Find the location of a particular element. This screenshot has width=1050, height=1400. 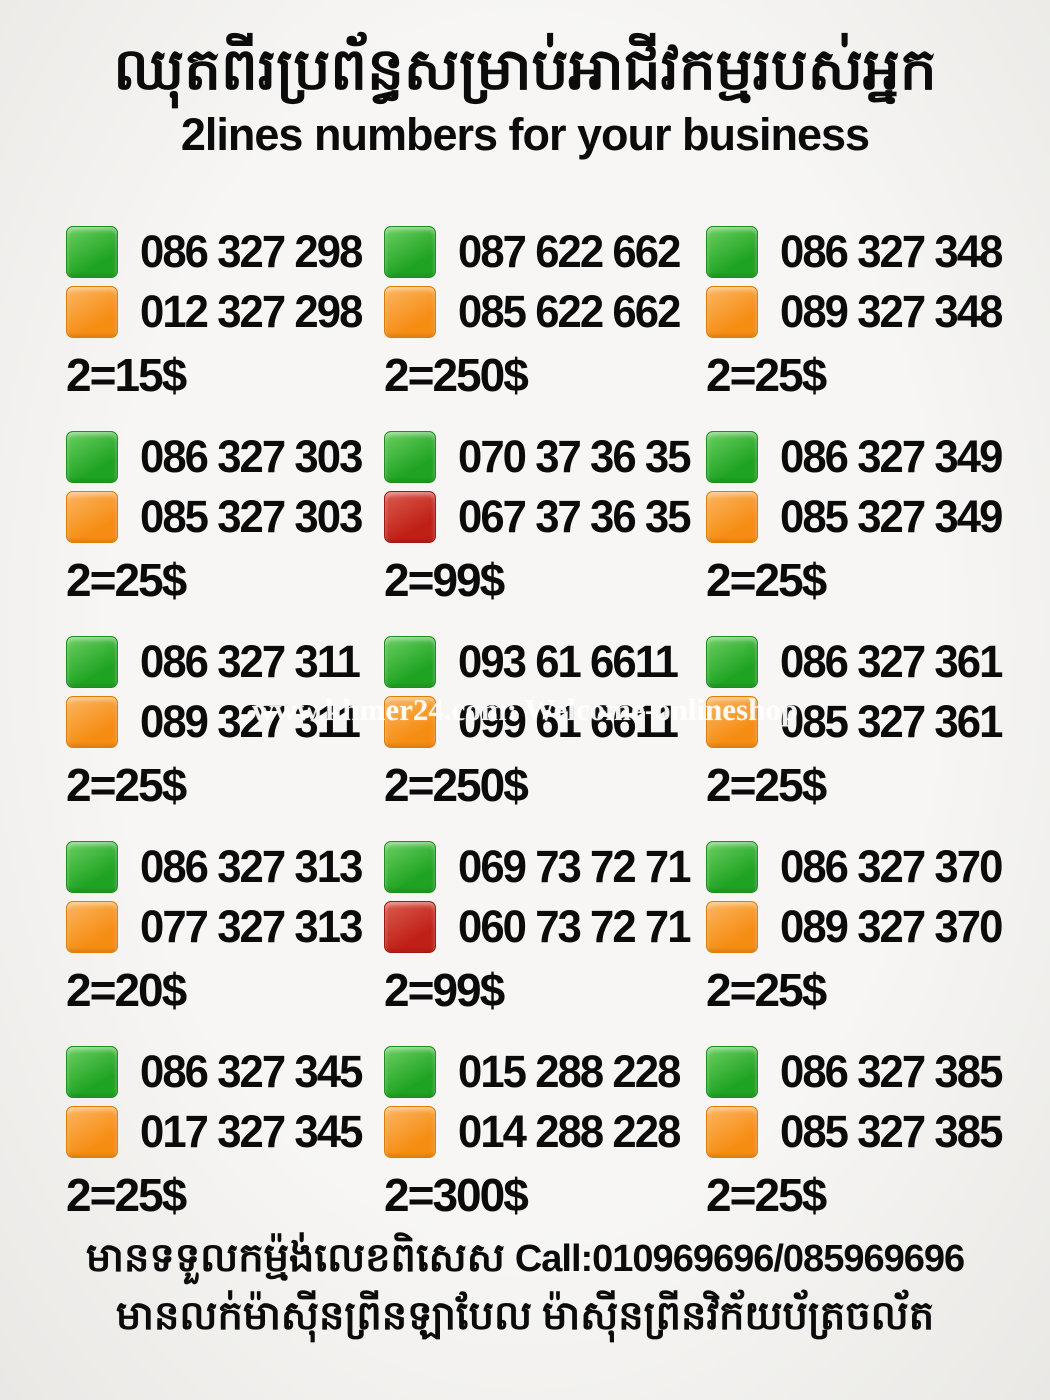

phone-number: 086 327 349 is located at coordinates (891, 456).